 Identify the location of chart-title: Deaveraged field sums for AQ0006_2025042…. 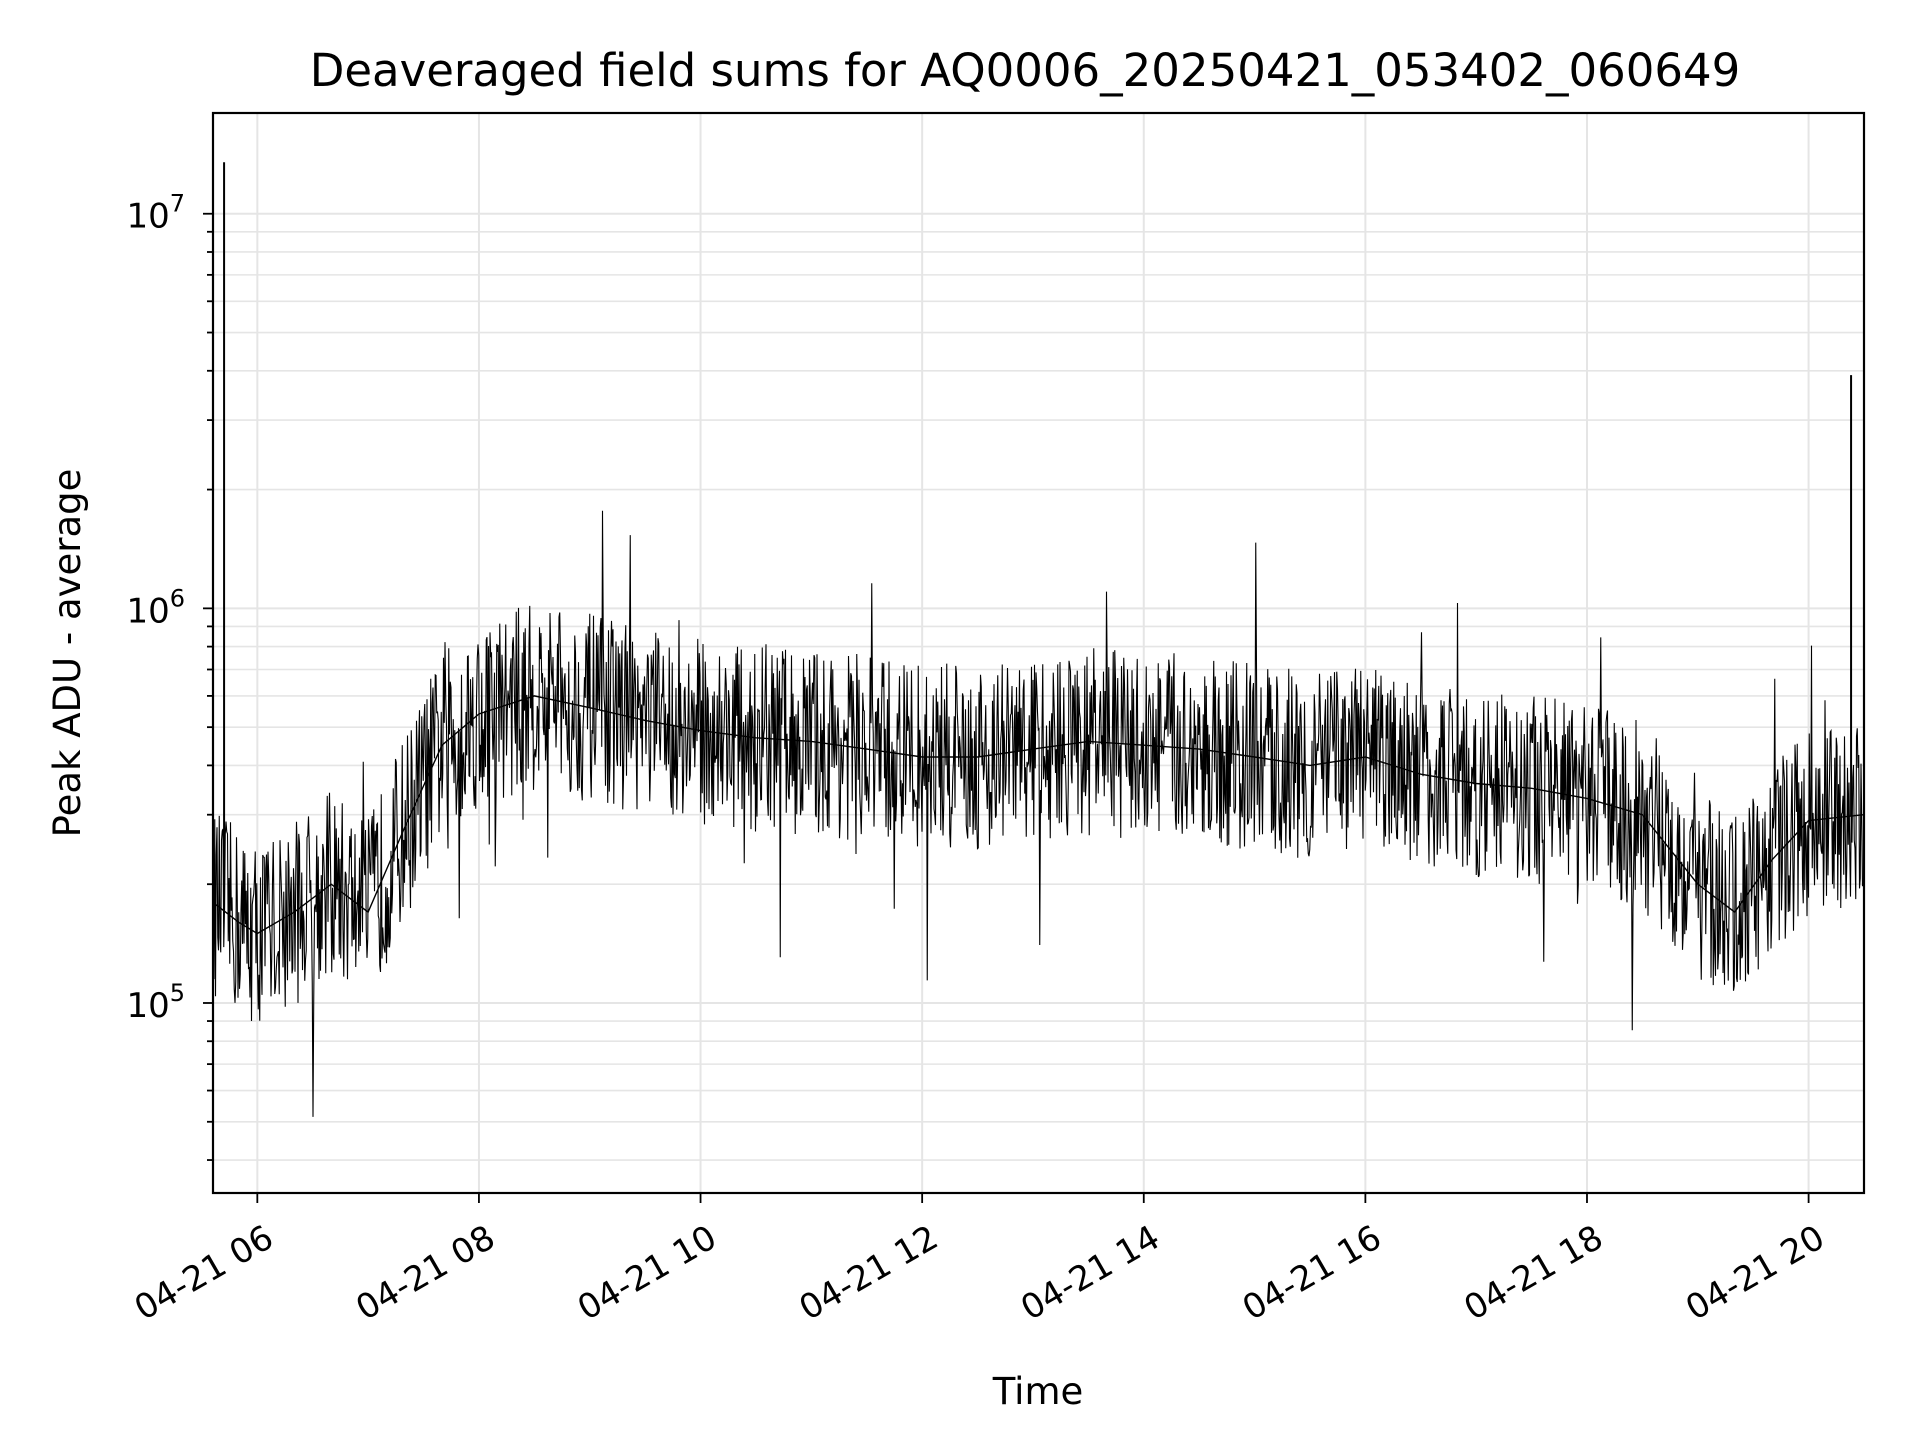
(1025, 70).